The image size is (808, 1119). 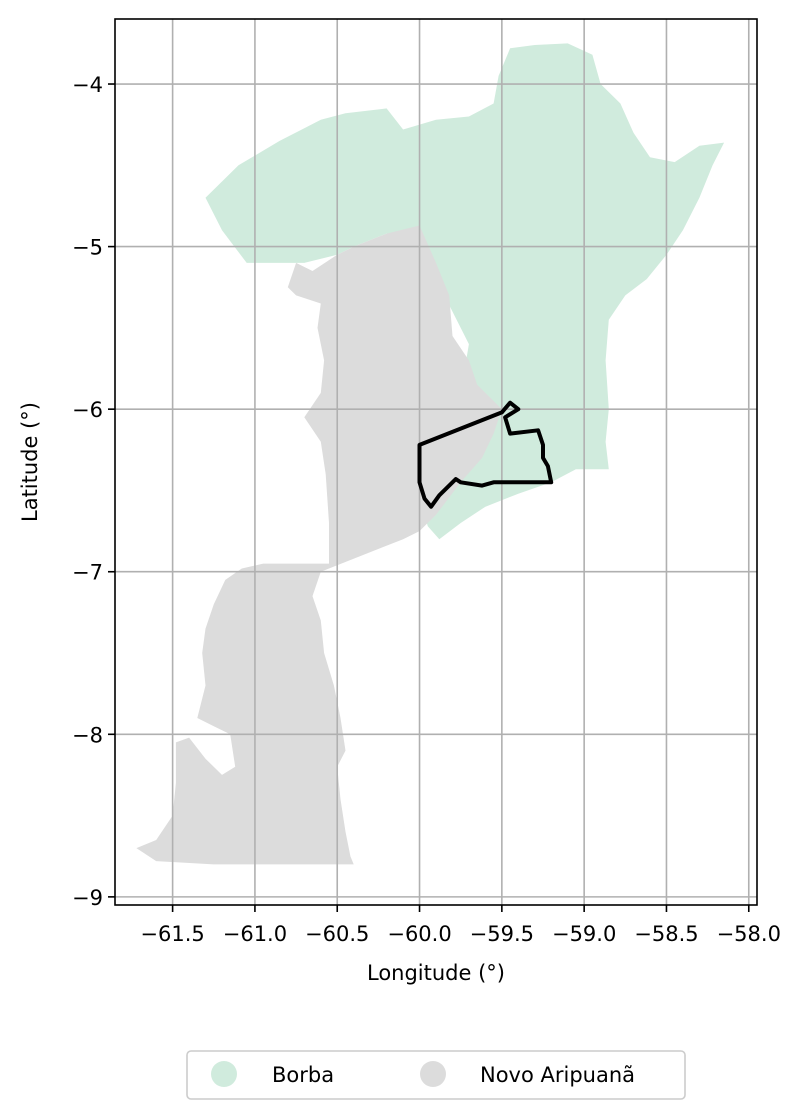 I want to click on legend: Borba Novo Aripuanã, so click(x=436, y=1075).